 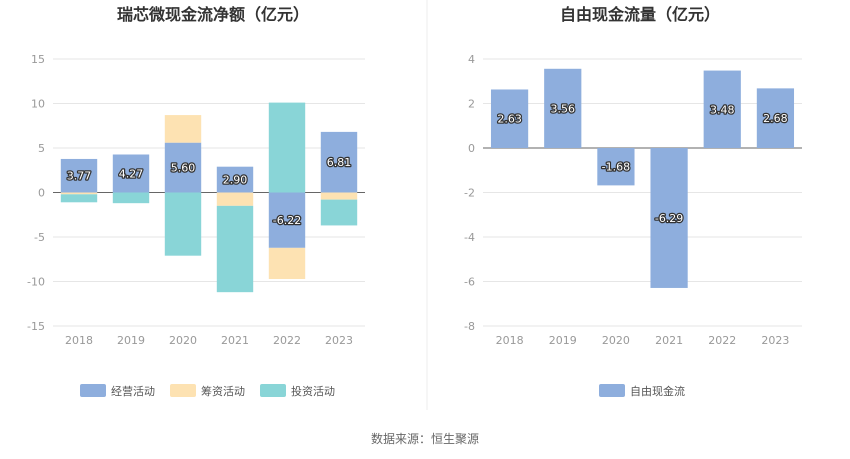 What do you see at coordinates (36, 326) in the screenshot?
I see `y-tick-label: -15` at bounding box center [36, 326].